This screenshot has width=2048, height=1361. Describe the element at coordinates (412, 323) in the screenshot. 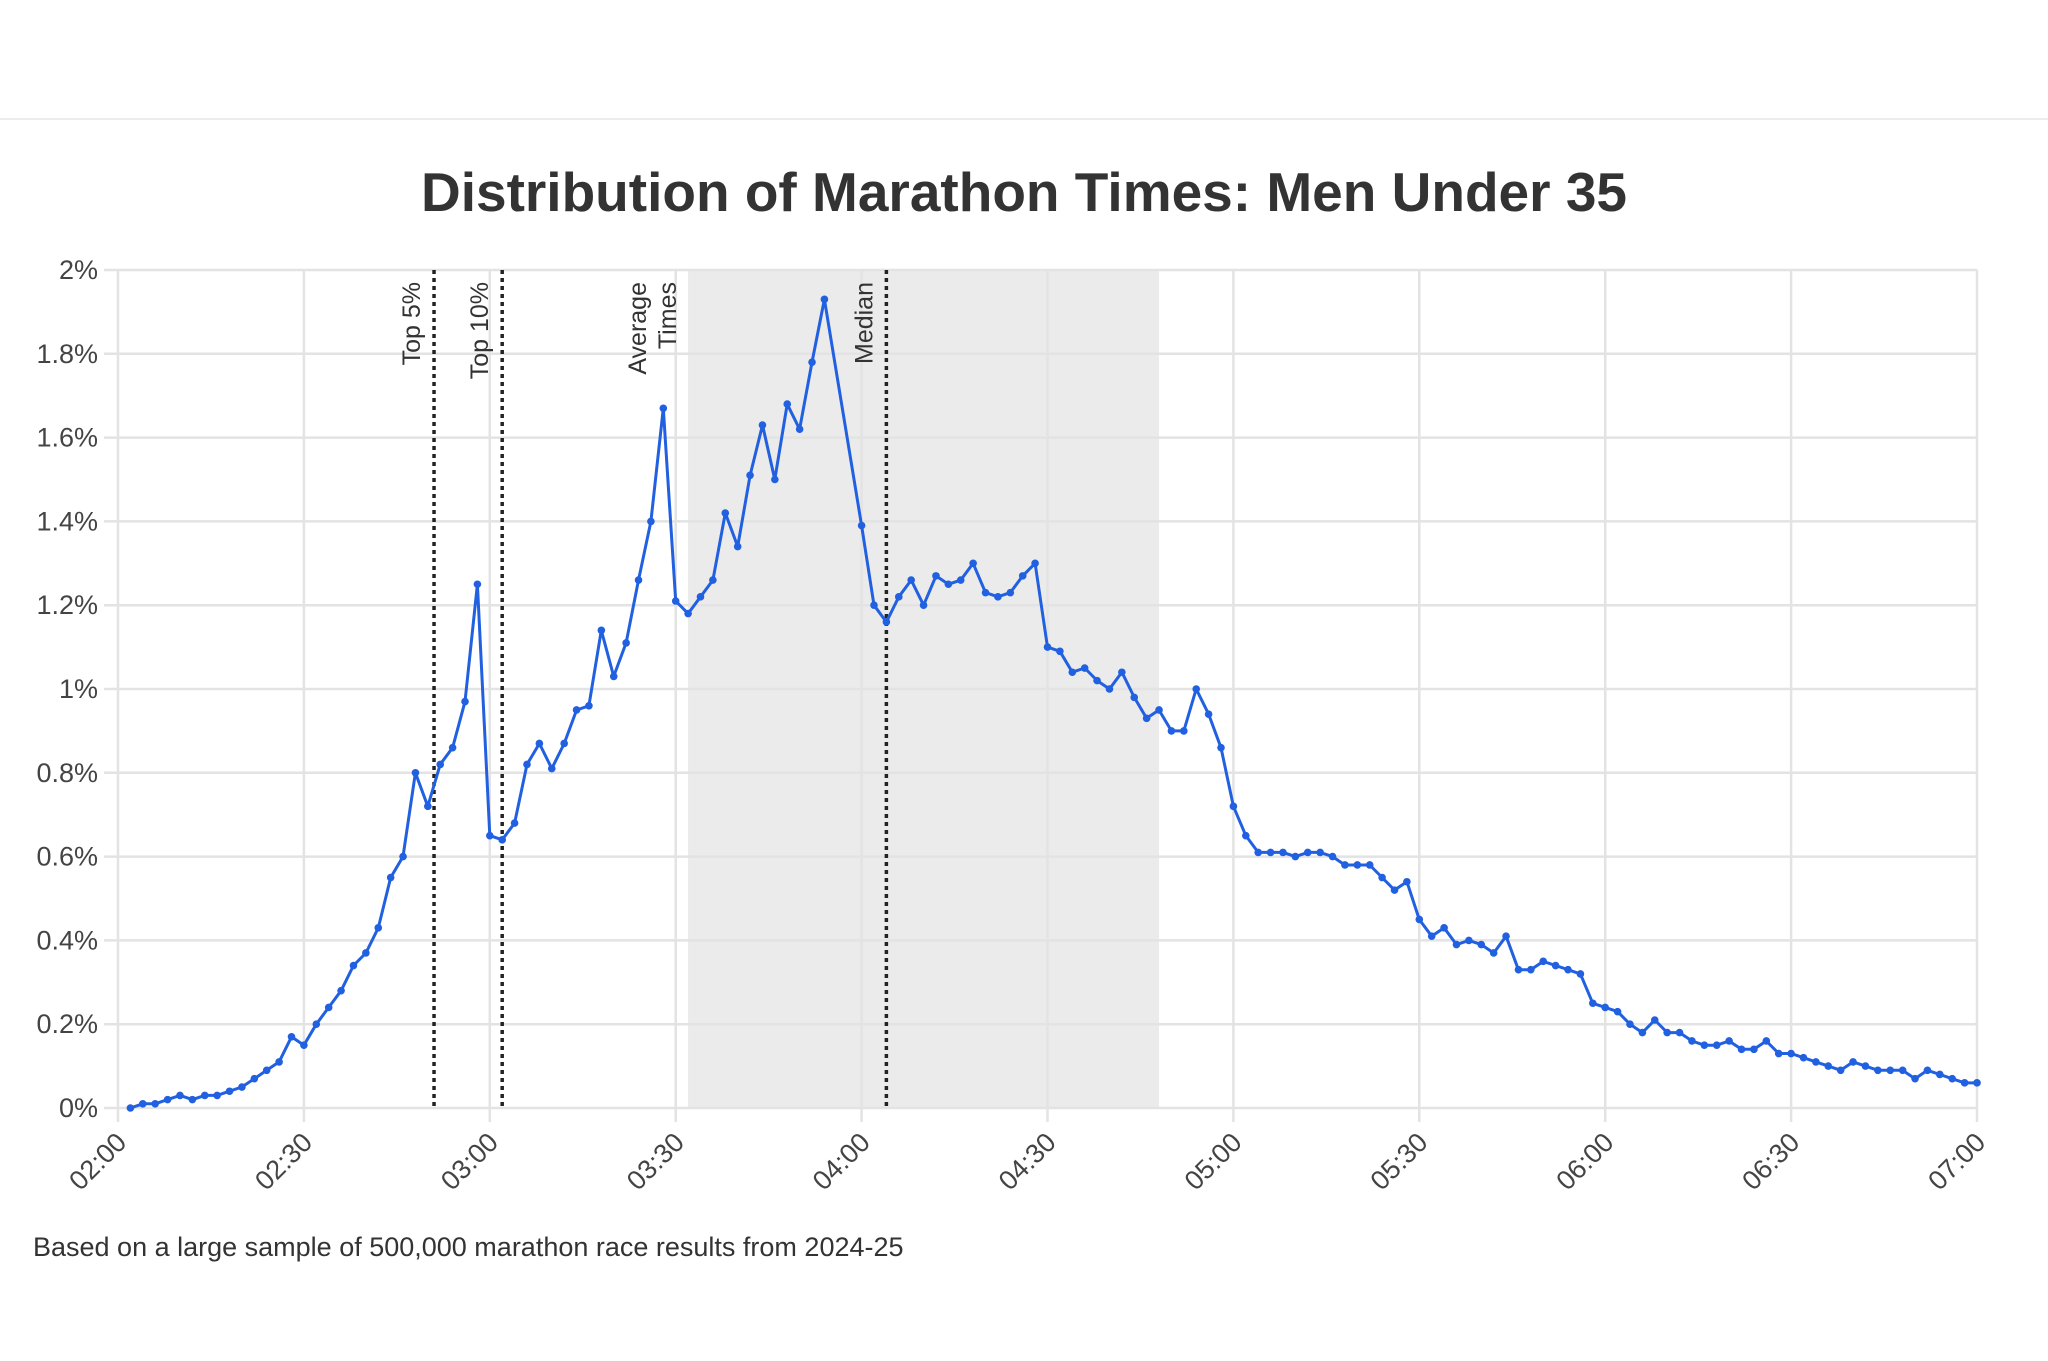

I see `reference-line-label: Top 5%` at that location.